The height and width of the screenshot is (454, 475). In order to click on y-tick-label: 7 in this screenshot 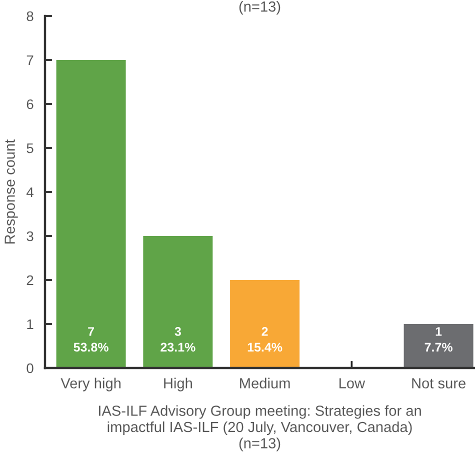, I will do `click(30, 60)`.